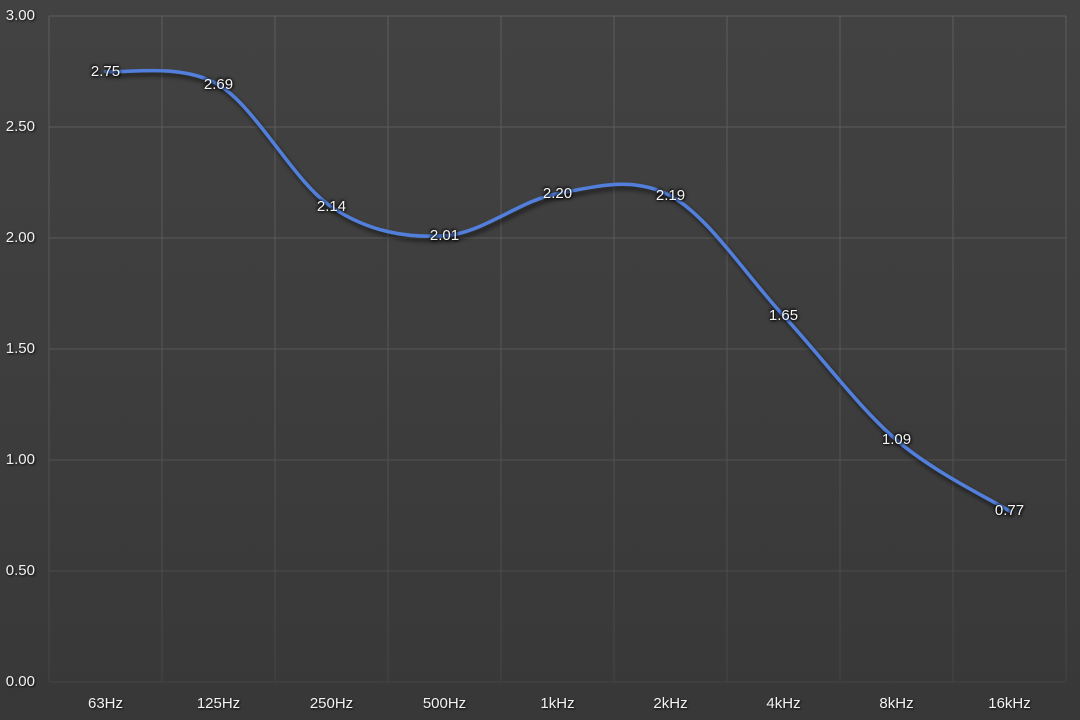  What do you see at coordinates (20, 15) in the screenshot?
I see `y-axis-tick-label: 3.00` at bounding box center [20, 15].